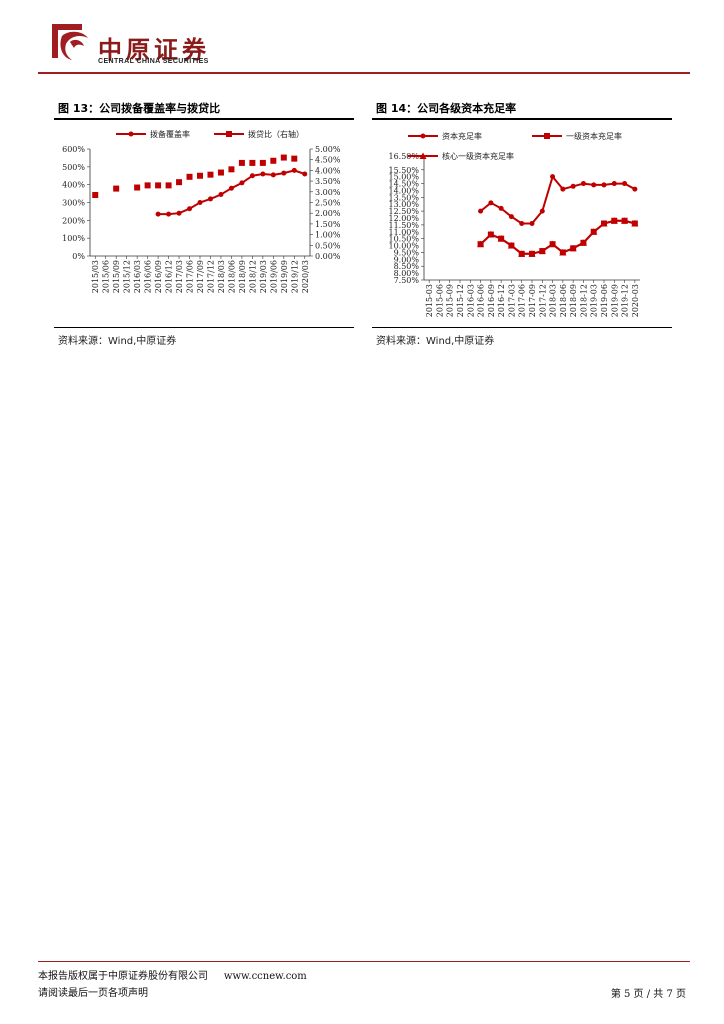  I want to click on legend-label-0: 资本充足率, so click(462, 136).